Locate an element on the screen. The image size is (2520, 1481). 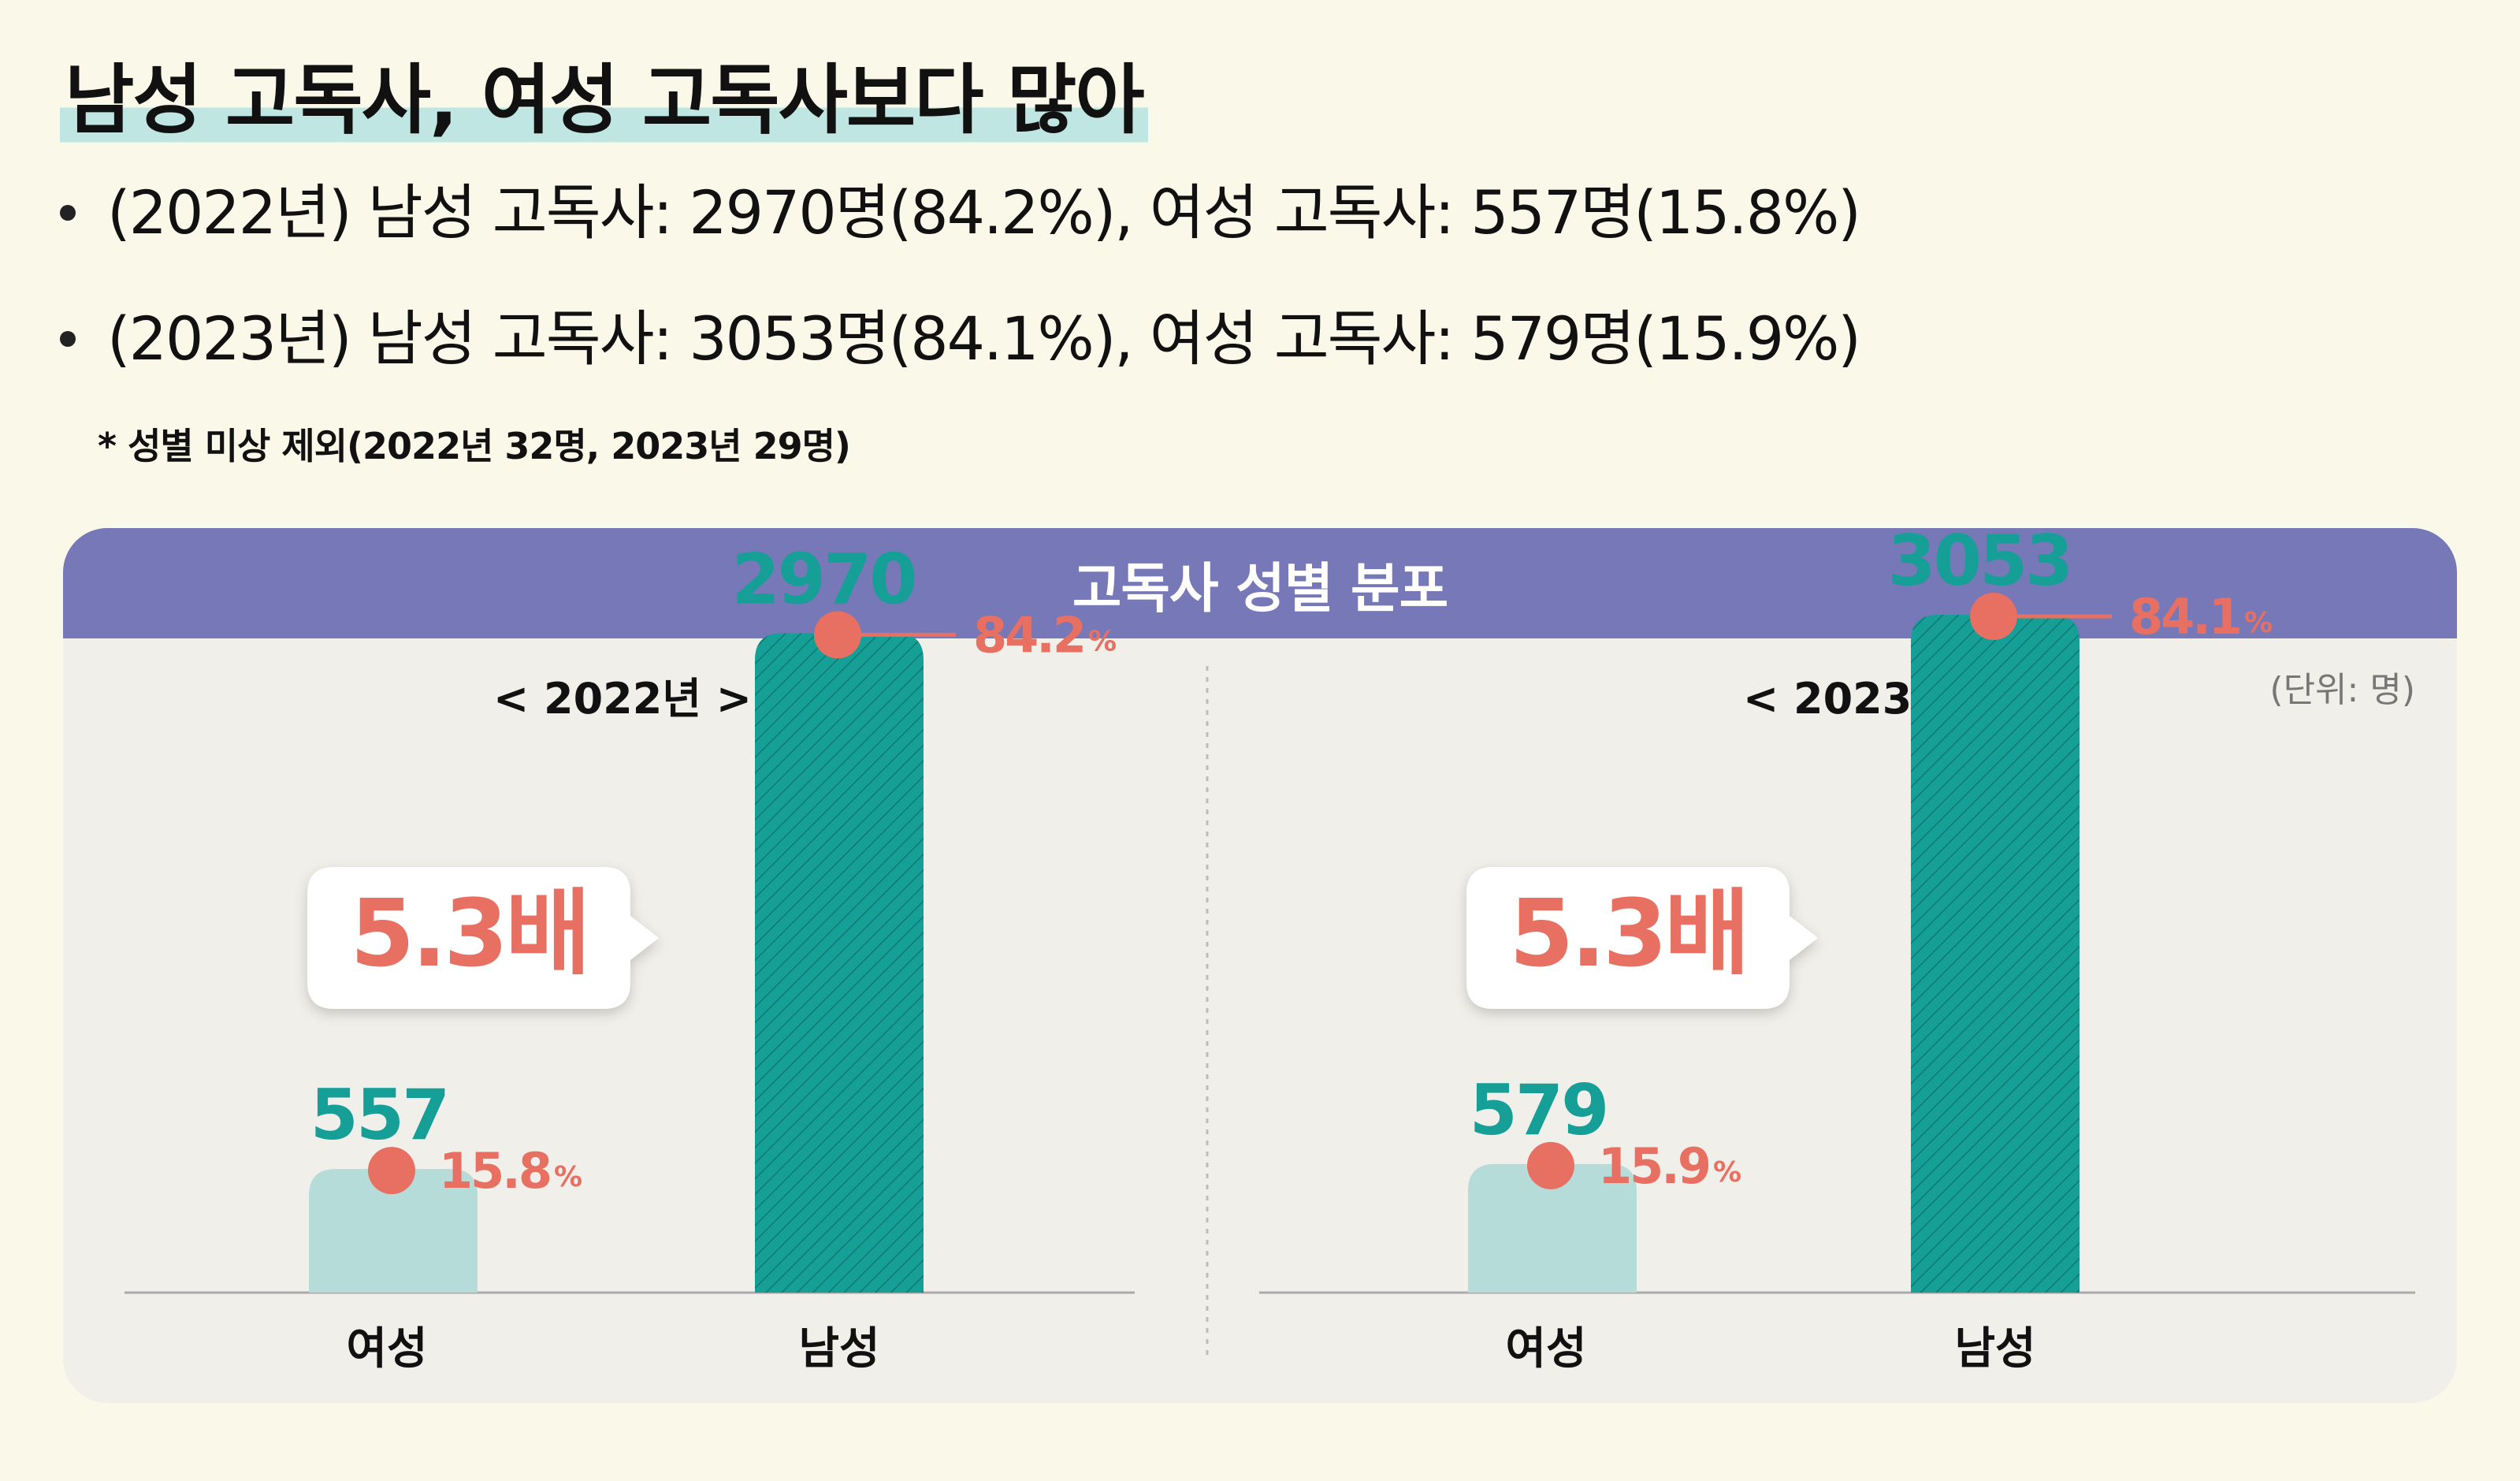
value-label: 2970 is located at coordinates (824, 579).